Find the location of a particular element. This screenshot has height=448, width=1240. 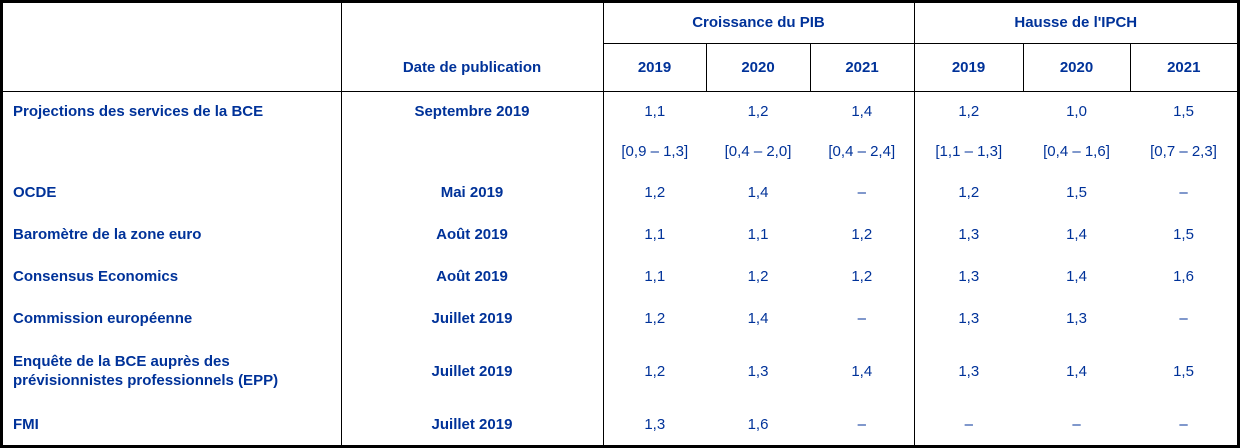

year-header-hicp-2021: 2021 is located at coordinates (1183, 67).